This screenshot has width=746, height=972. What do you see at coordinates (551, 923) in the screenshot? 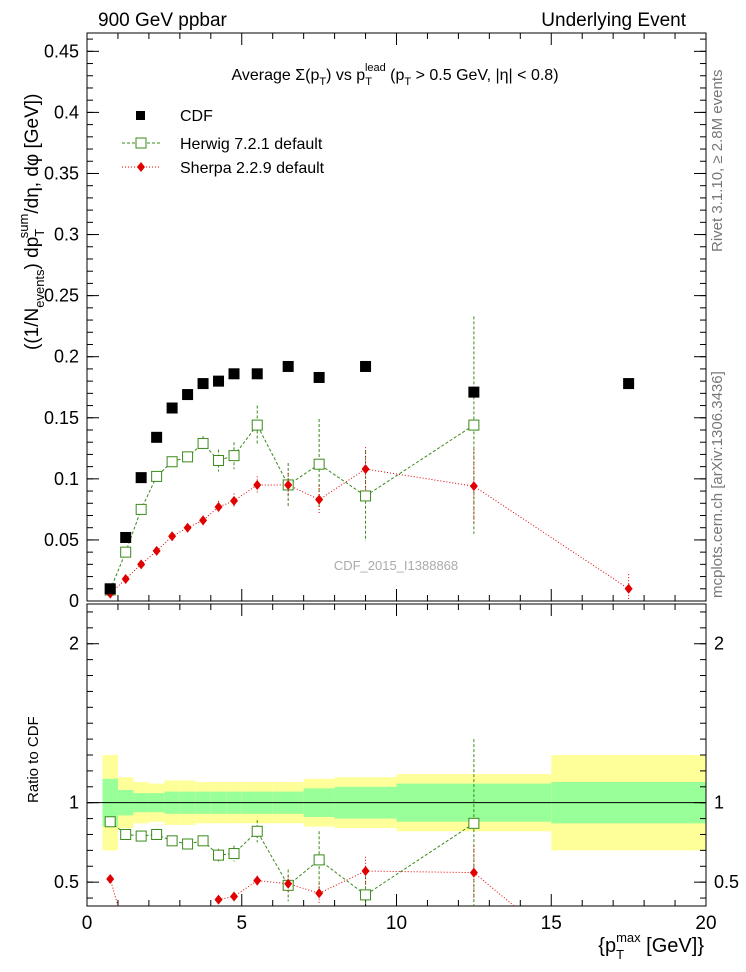
I see `x-tick-label: 15` at bounding box center [551, 923].